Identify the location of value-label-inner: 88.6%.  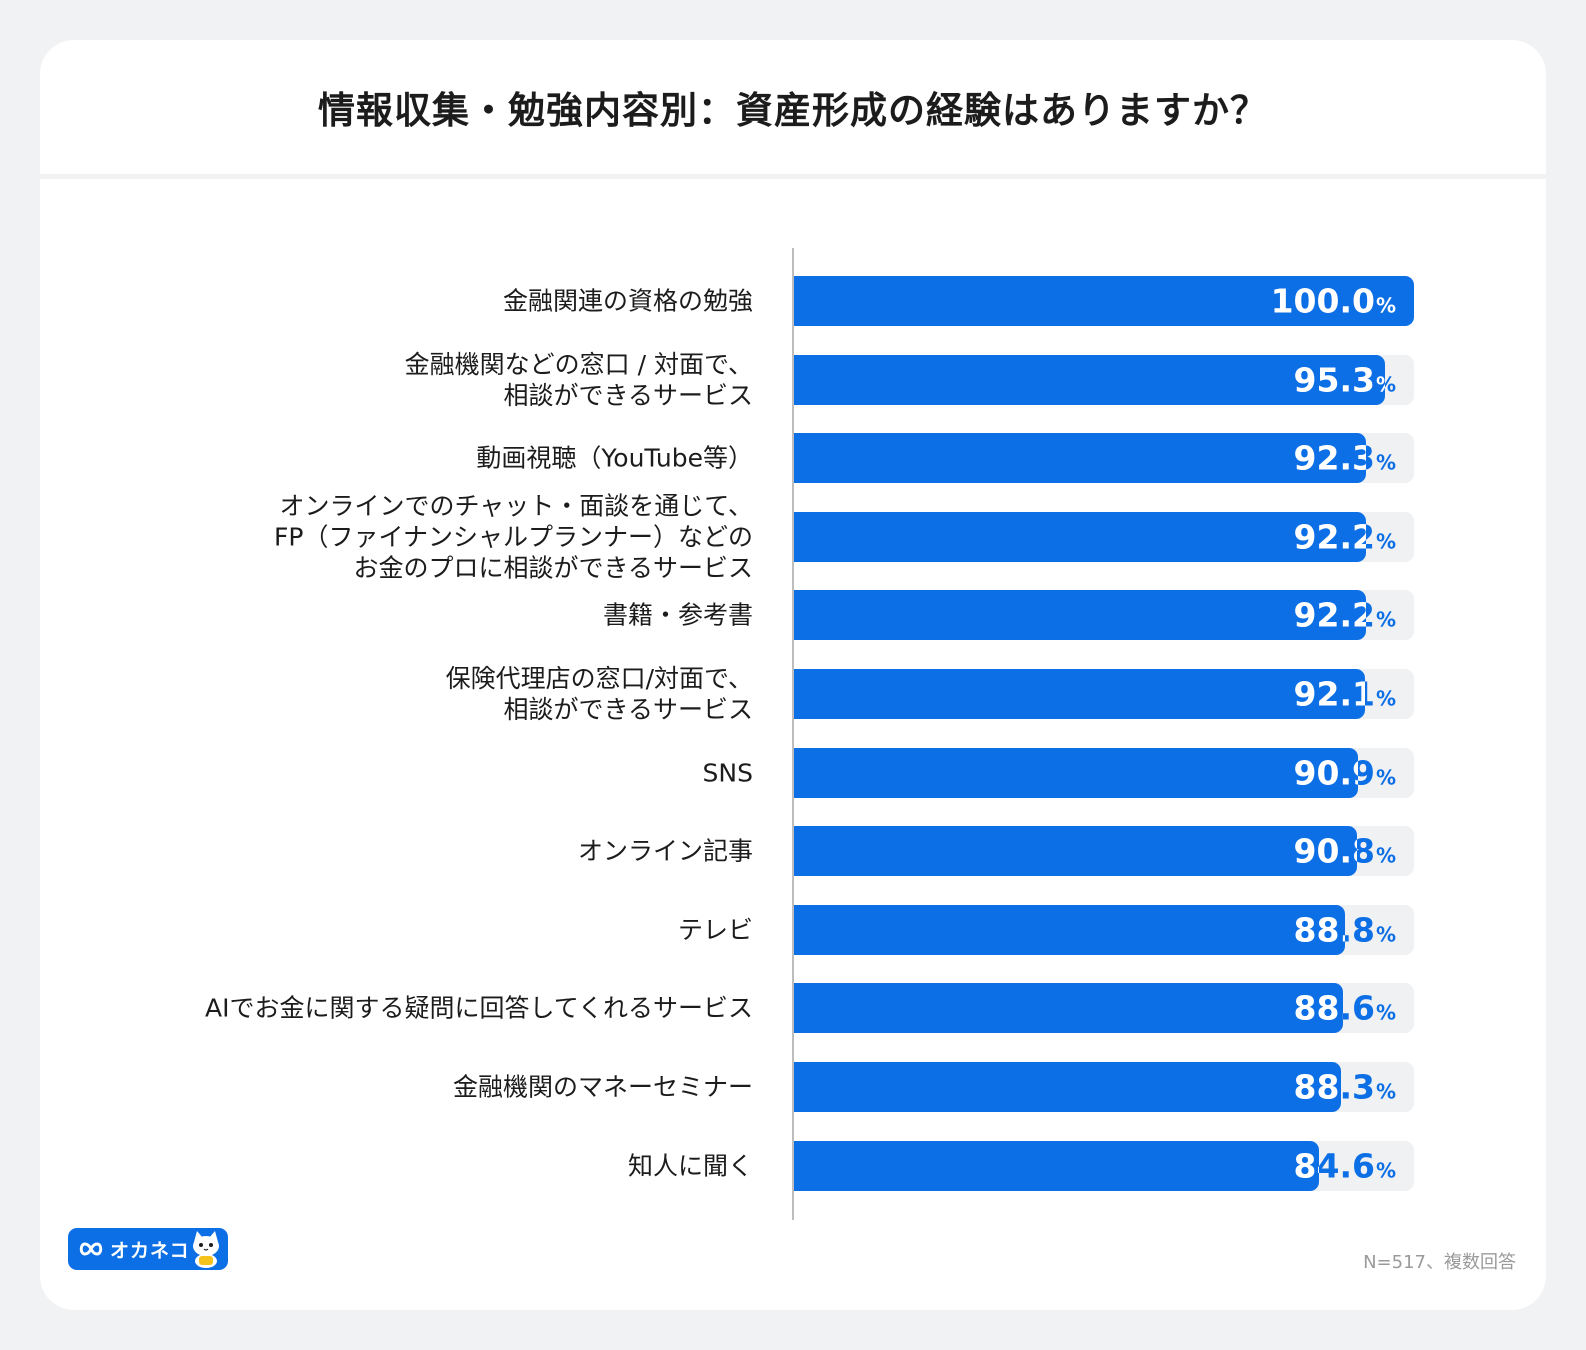
(1068, 1008).